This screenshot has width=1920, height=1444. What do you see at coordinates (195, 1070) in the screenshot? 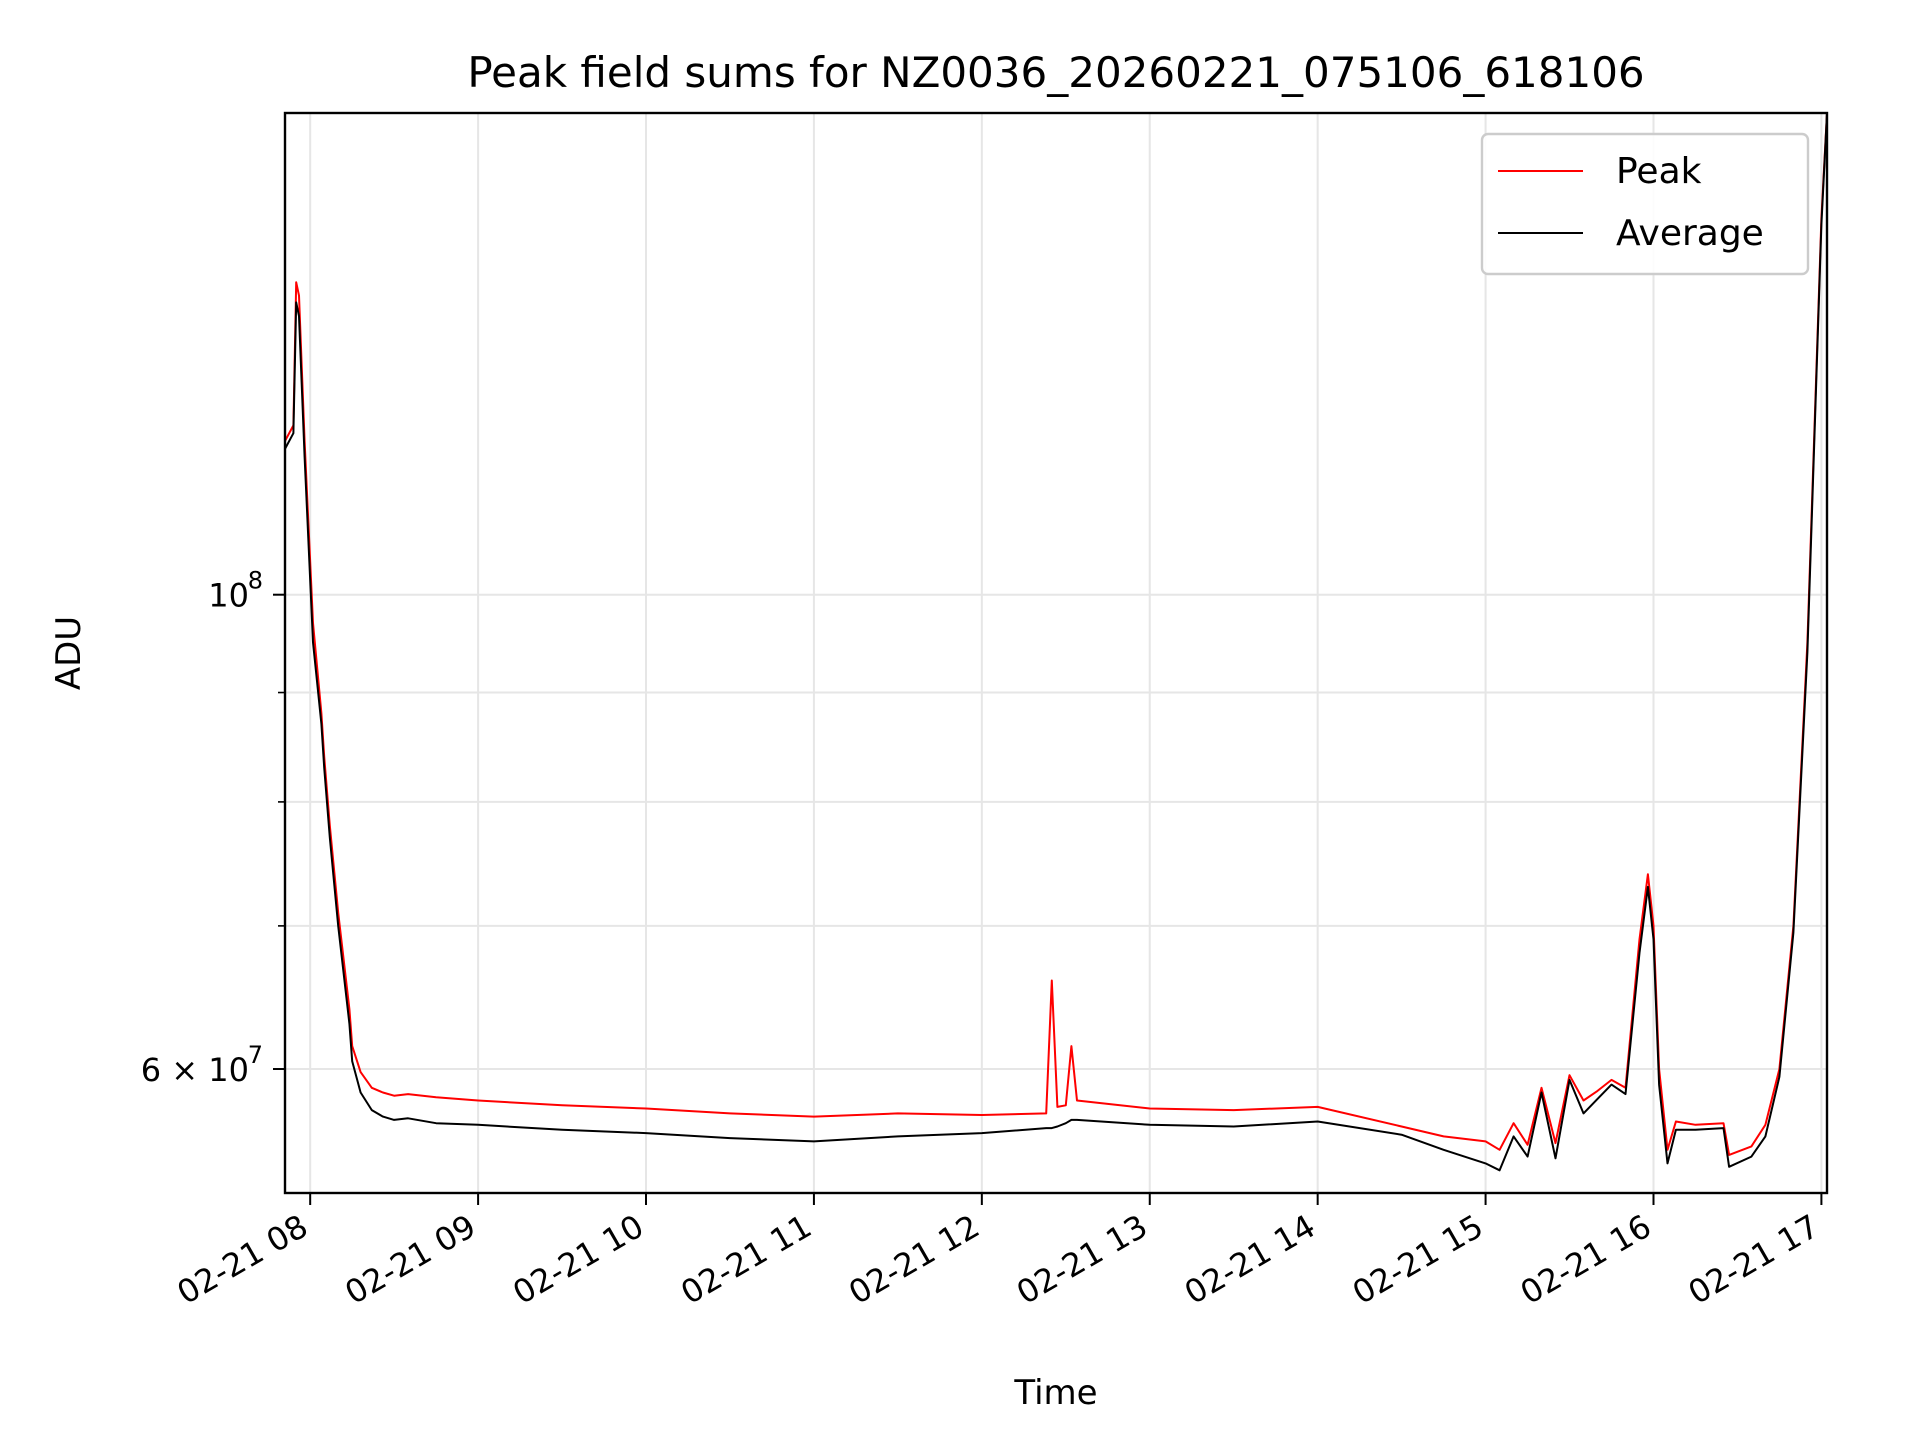
I see `y-tick-label-base: 6 × 10` at bounding box center [195, 1070].